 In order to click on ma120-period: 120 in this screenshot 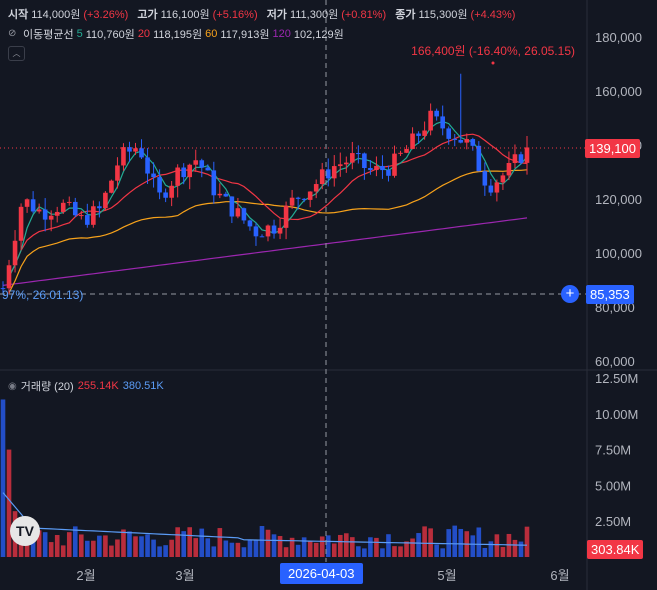, I will do `click(281, 34)`.